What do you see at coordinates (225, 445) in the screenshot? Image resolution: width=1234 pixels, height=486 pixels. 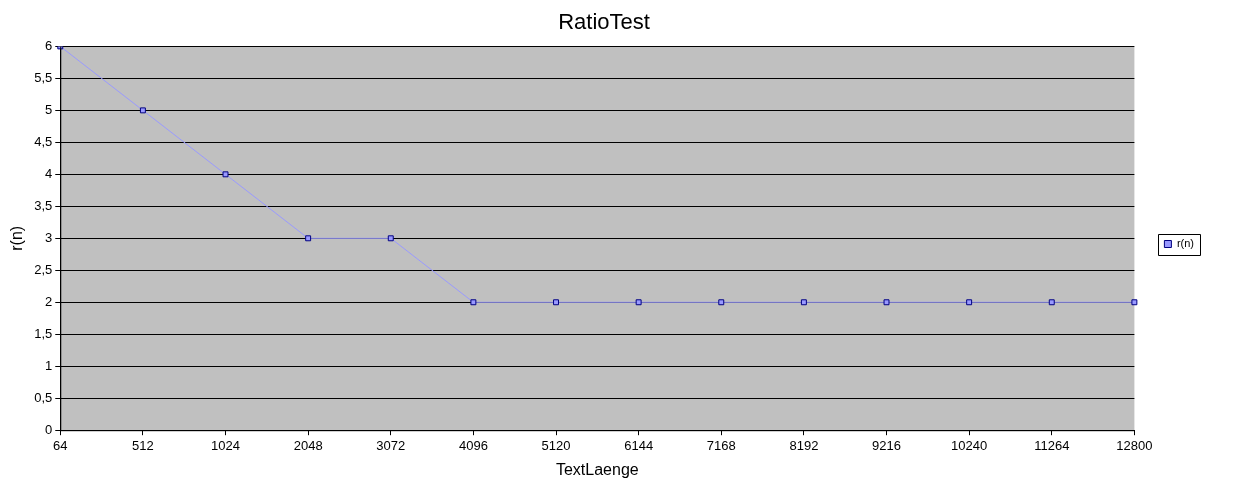 I see `x-tick-label: 1024` at bounding box center [225, 445].